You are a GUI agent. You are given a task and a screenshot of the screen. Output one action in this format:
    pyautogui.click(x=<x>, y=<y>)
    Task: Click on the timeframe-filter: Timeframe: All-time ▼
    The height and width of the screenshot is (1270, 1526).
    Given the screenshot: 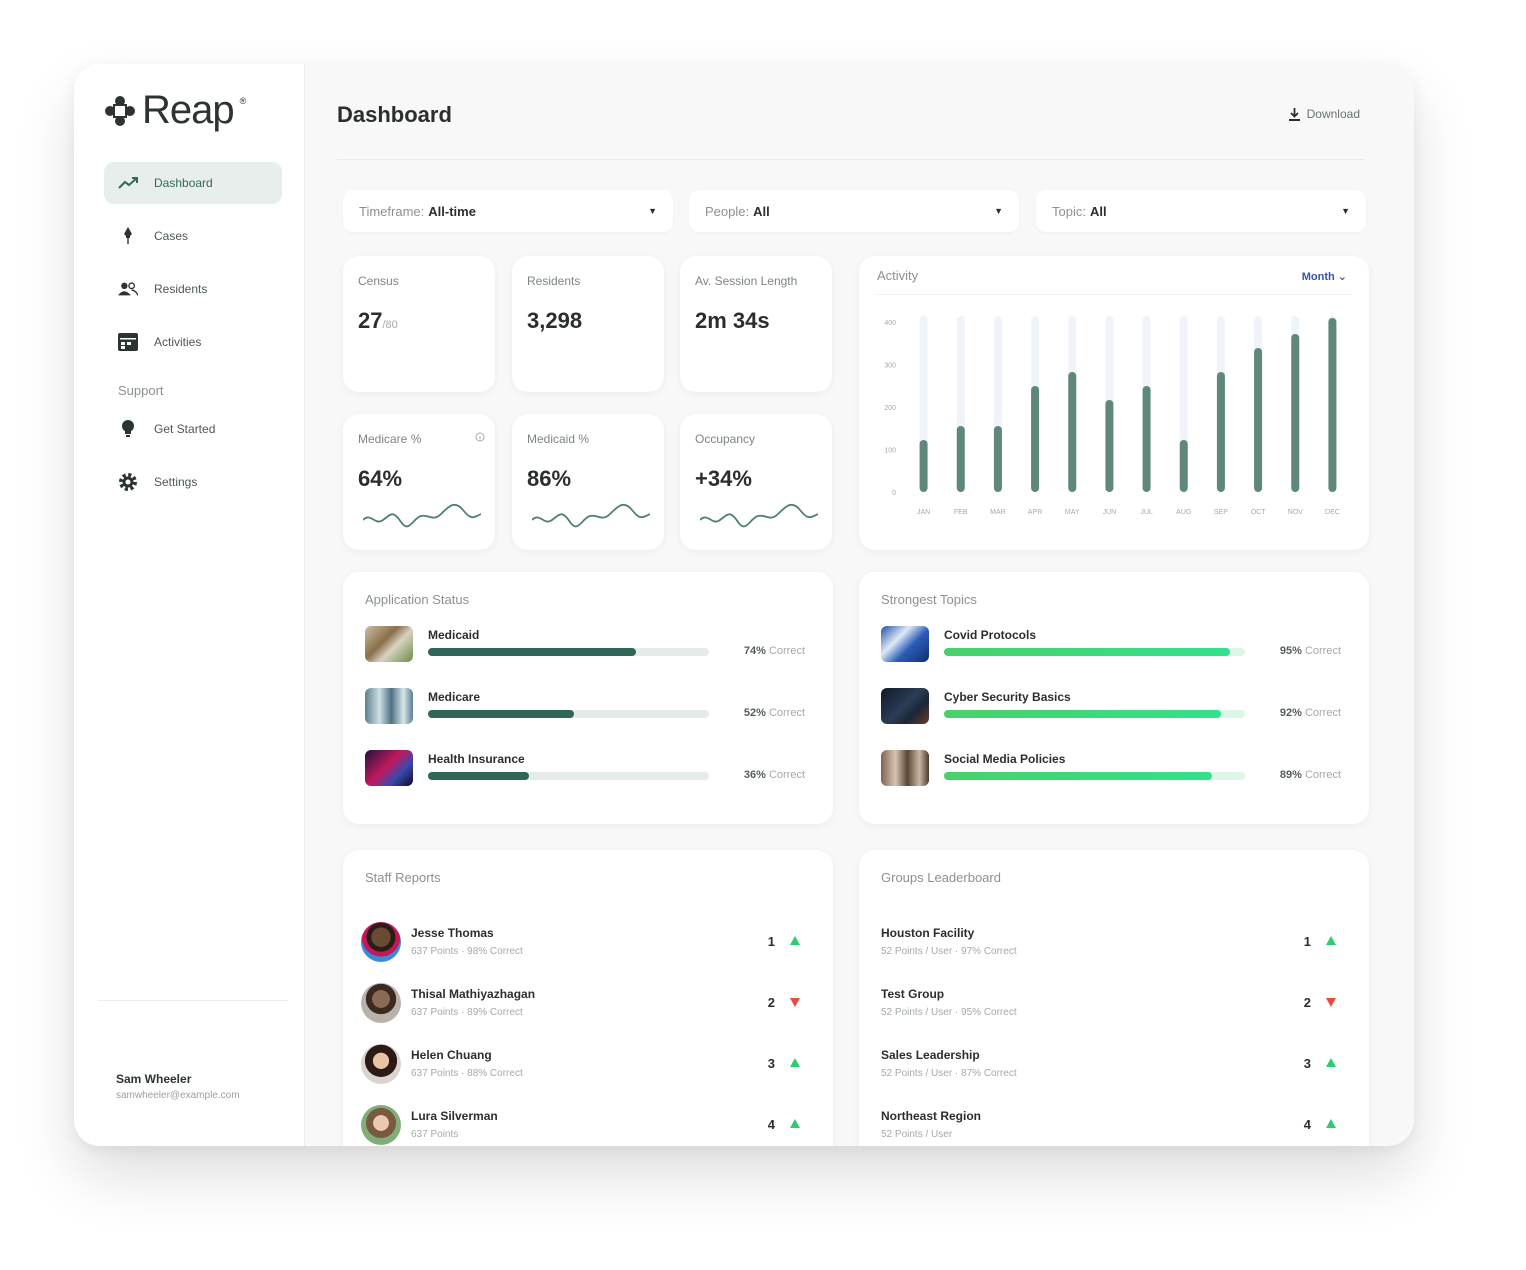 What is the action you would take?
    pyautogui.click(x=508, y=211)
    